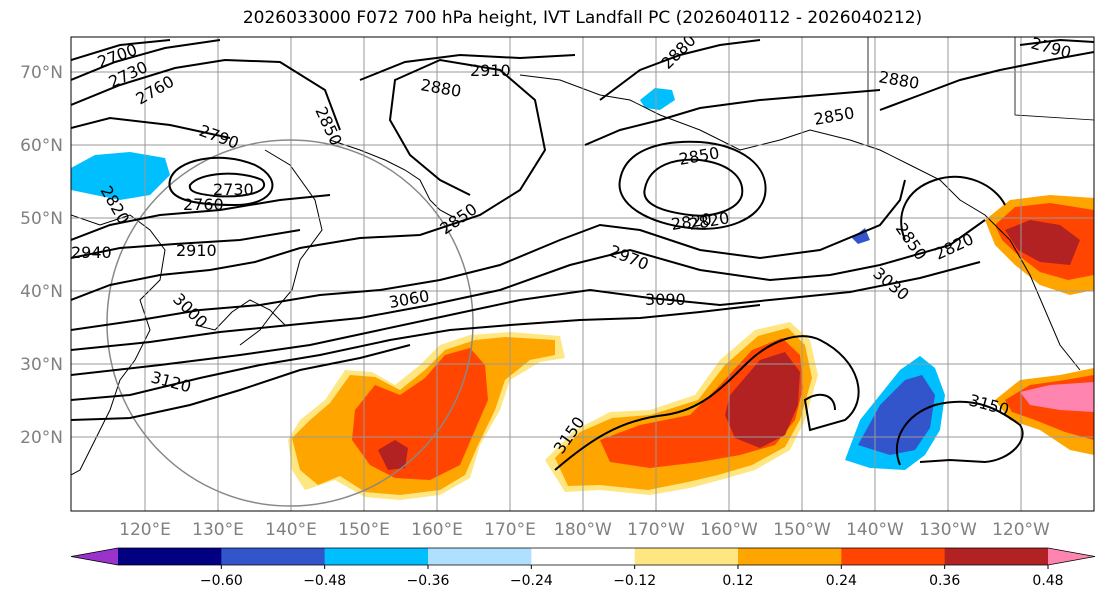 The width and height of the screenshot is (1105, 604). I want to click on colorbar-tick-label: 0.12, so click(737, 581).